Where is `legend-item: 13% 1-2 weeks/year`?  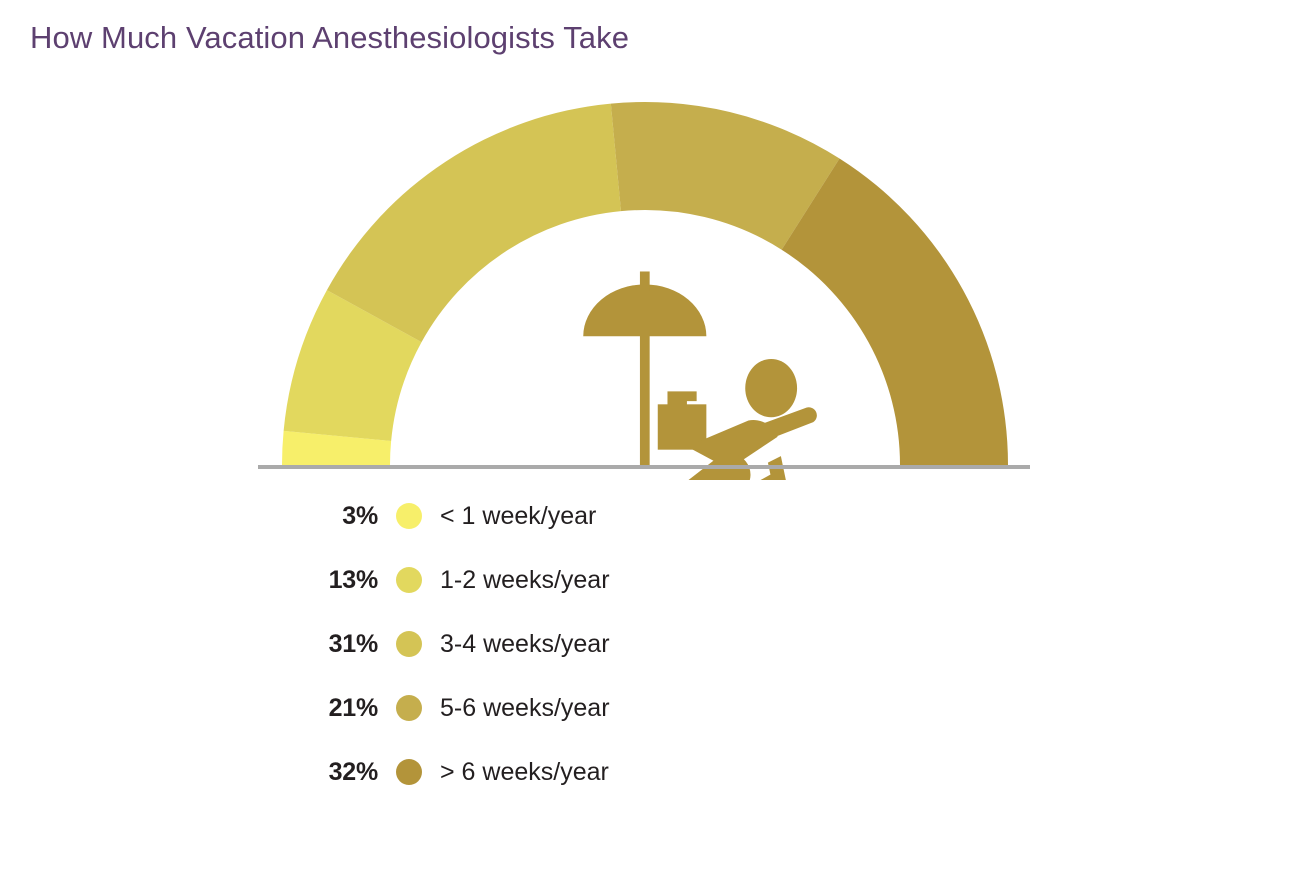
legend-item: 13% 1-2 weeks/year is located at coordinates (560, 580).